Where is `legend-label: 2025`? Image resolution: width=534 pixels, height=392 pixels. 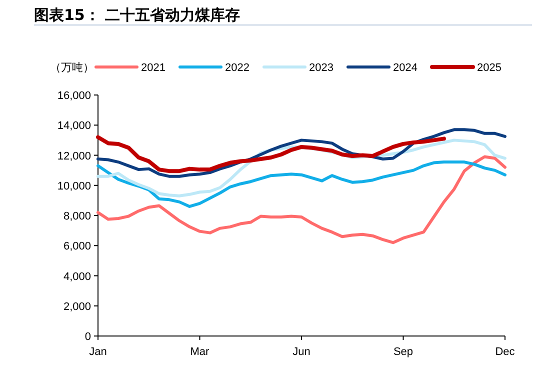 legend-label: 2025 is located at coordinates (489, 68).